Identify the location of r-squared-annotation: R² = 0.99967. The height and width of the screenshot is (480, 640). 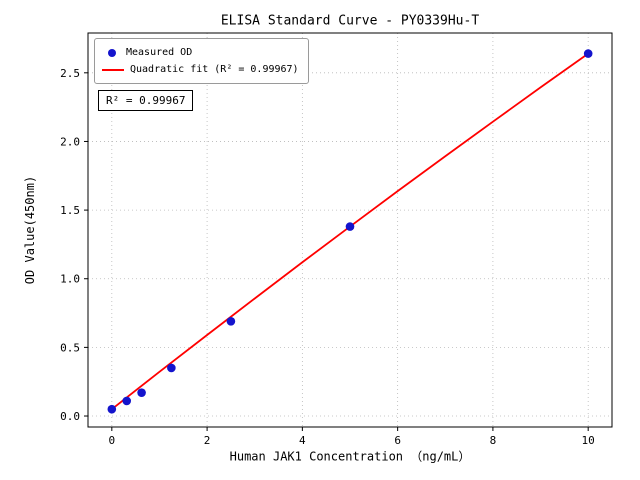
(146, 100).